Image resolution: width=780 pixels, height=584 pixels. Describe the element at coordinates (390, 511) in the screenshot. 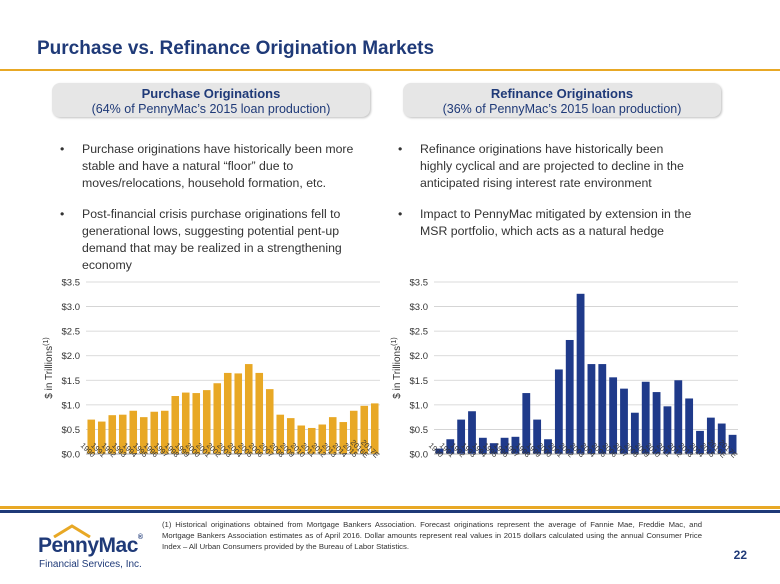

I see `footer-divider-blue` at that location.